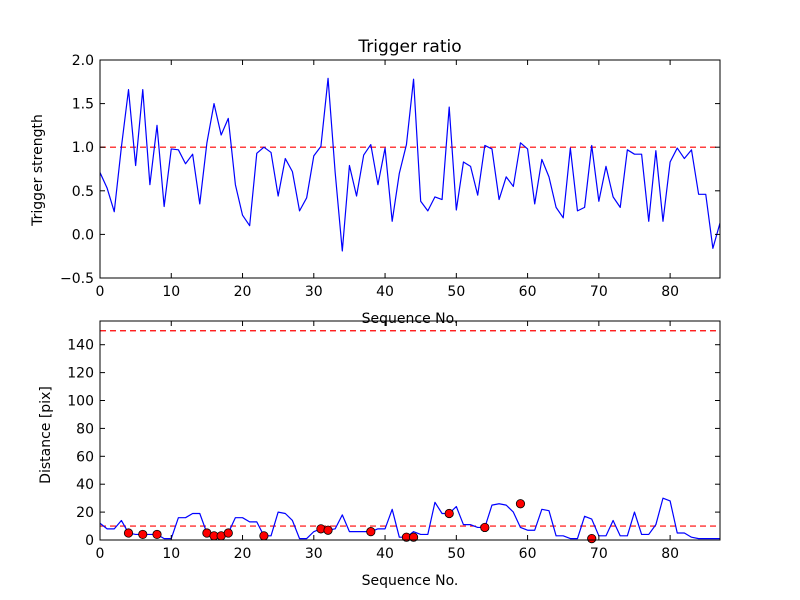  Describe the element at coordinates (409, 47) in the screenshot. I see `chart-title: Trigger ratio` at that location.